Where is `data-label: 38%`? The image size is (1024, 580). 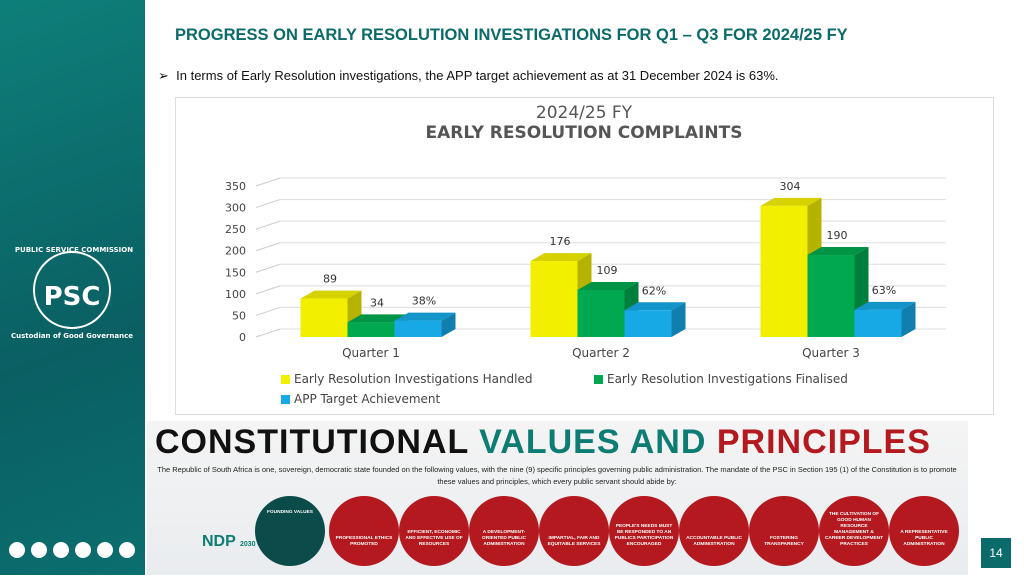 data-label: 38% is located at coordinates (424, 301).